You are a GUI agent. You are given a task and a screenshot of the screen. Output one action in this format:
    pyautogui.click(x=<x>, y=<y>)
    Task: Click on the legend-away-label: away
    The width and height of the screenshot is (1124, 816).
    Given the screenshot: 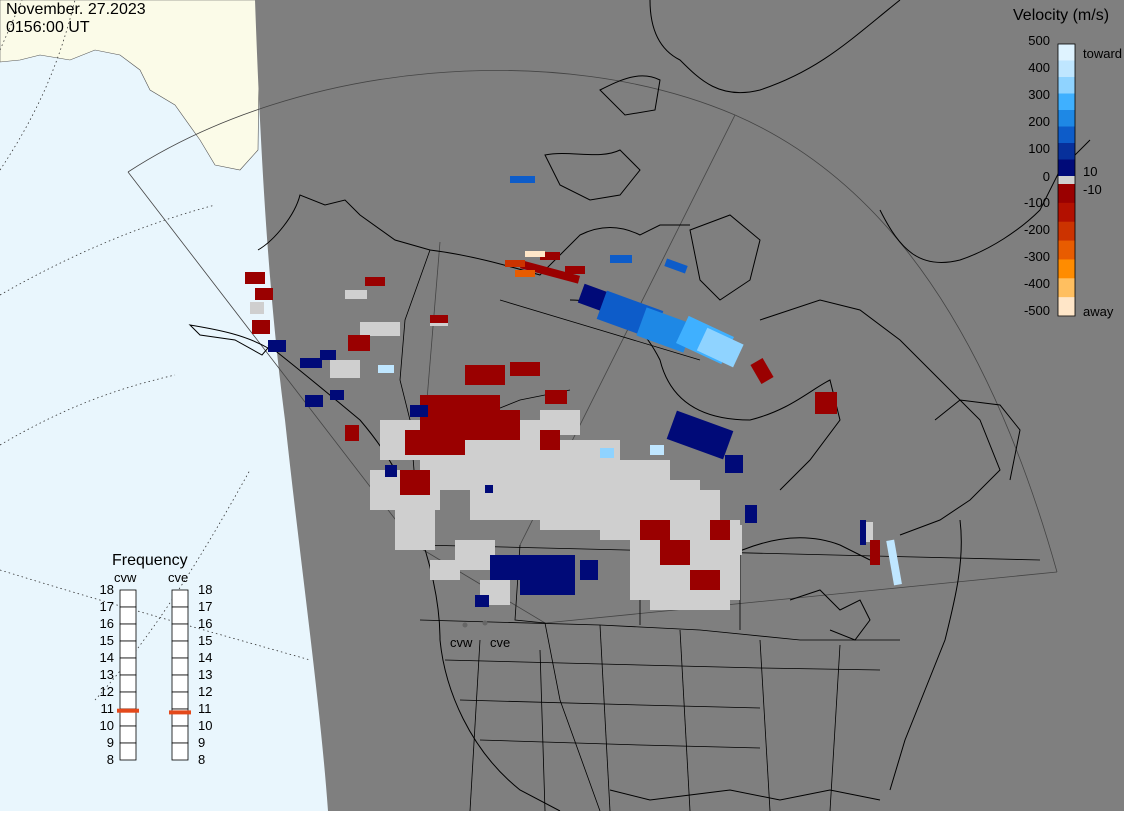 What is the action you would take?
    pyautogui.click(x=1098, y=311)
    